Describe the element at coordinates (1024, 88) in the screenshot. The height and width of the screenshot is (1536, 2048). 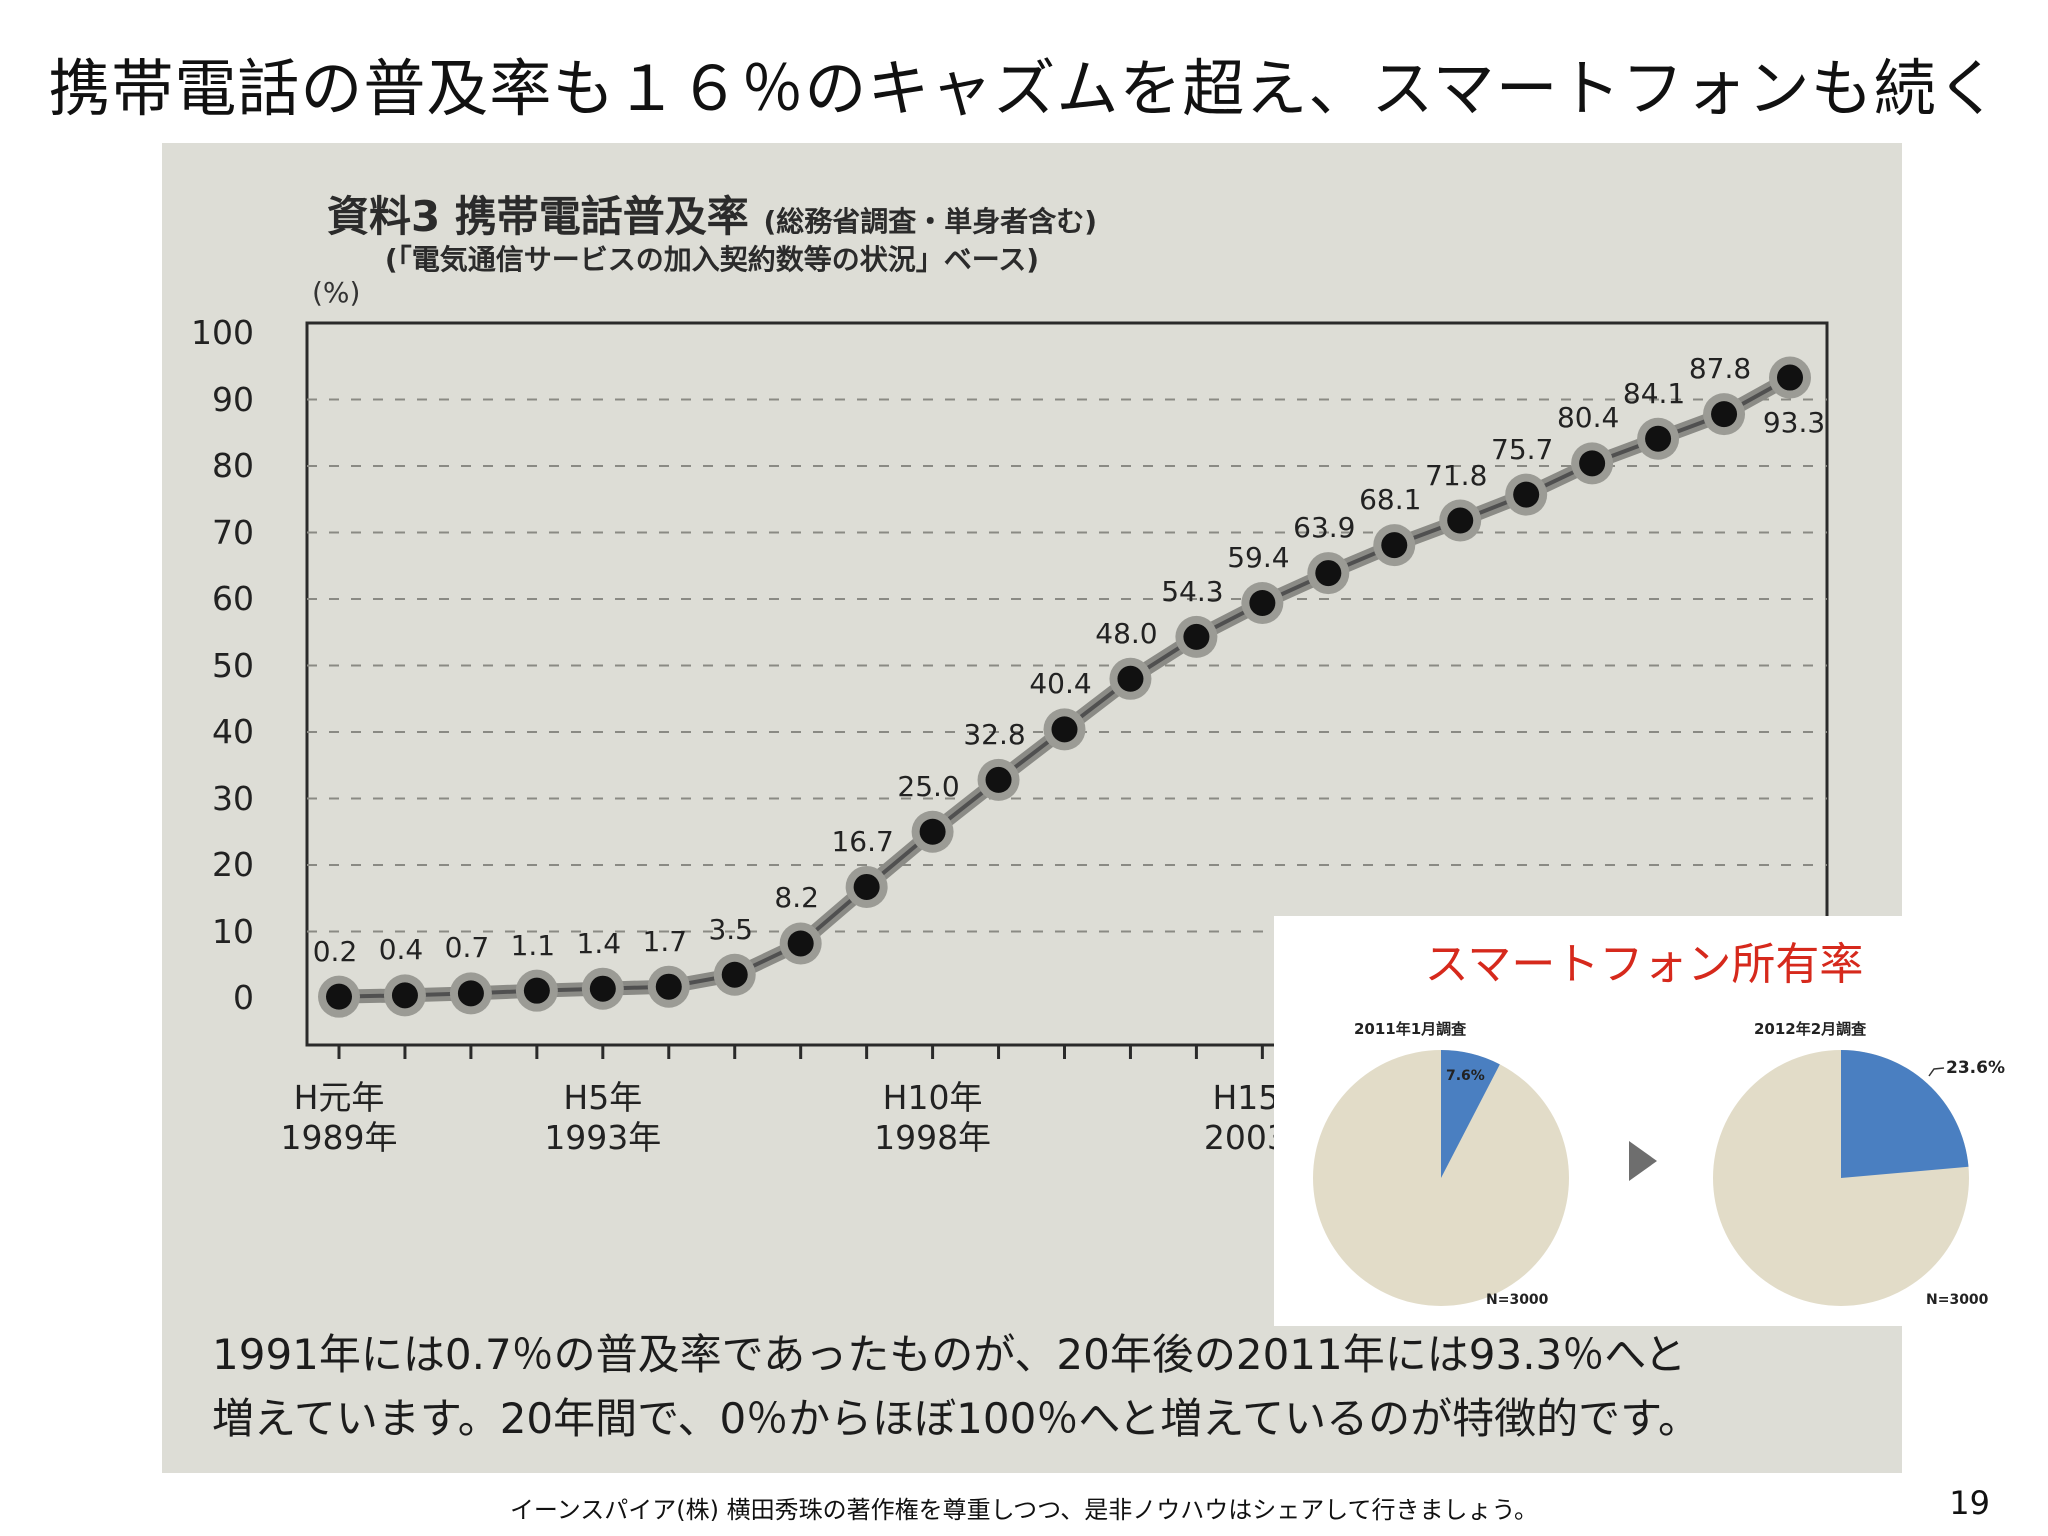
I see `slide-title: 携帯電話の普及率も１６％のキャズムを超え、スマートフォンも続く` at that location.